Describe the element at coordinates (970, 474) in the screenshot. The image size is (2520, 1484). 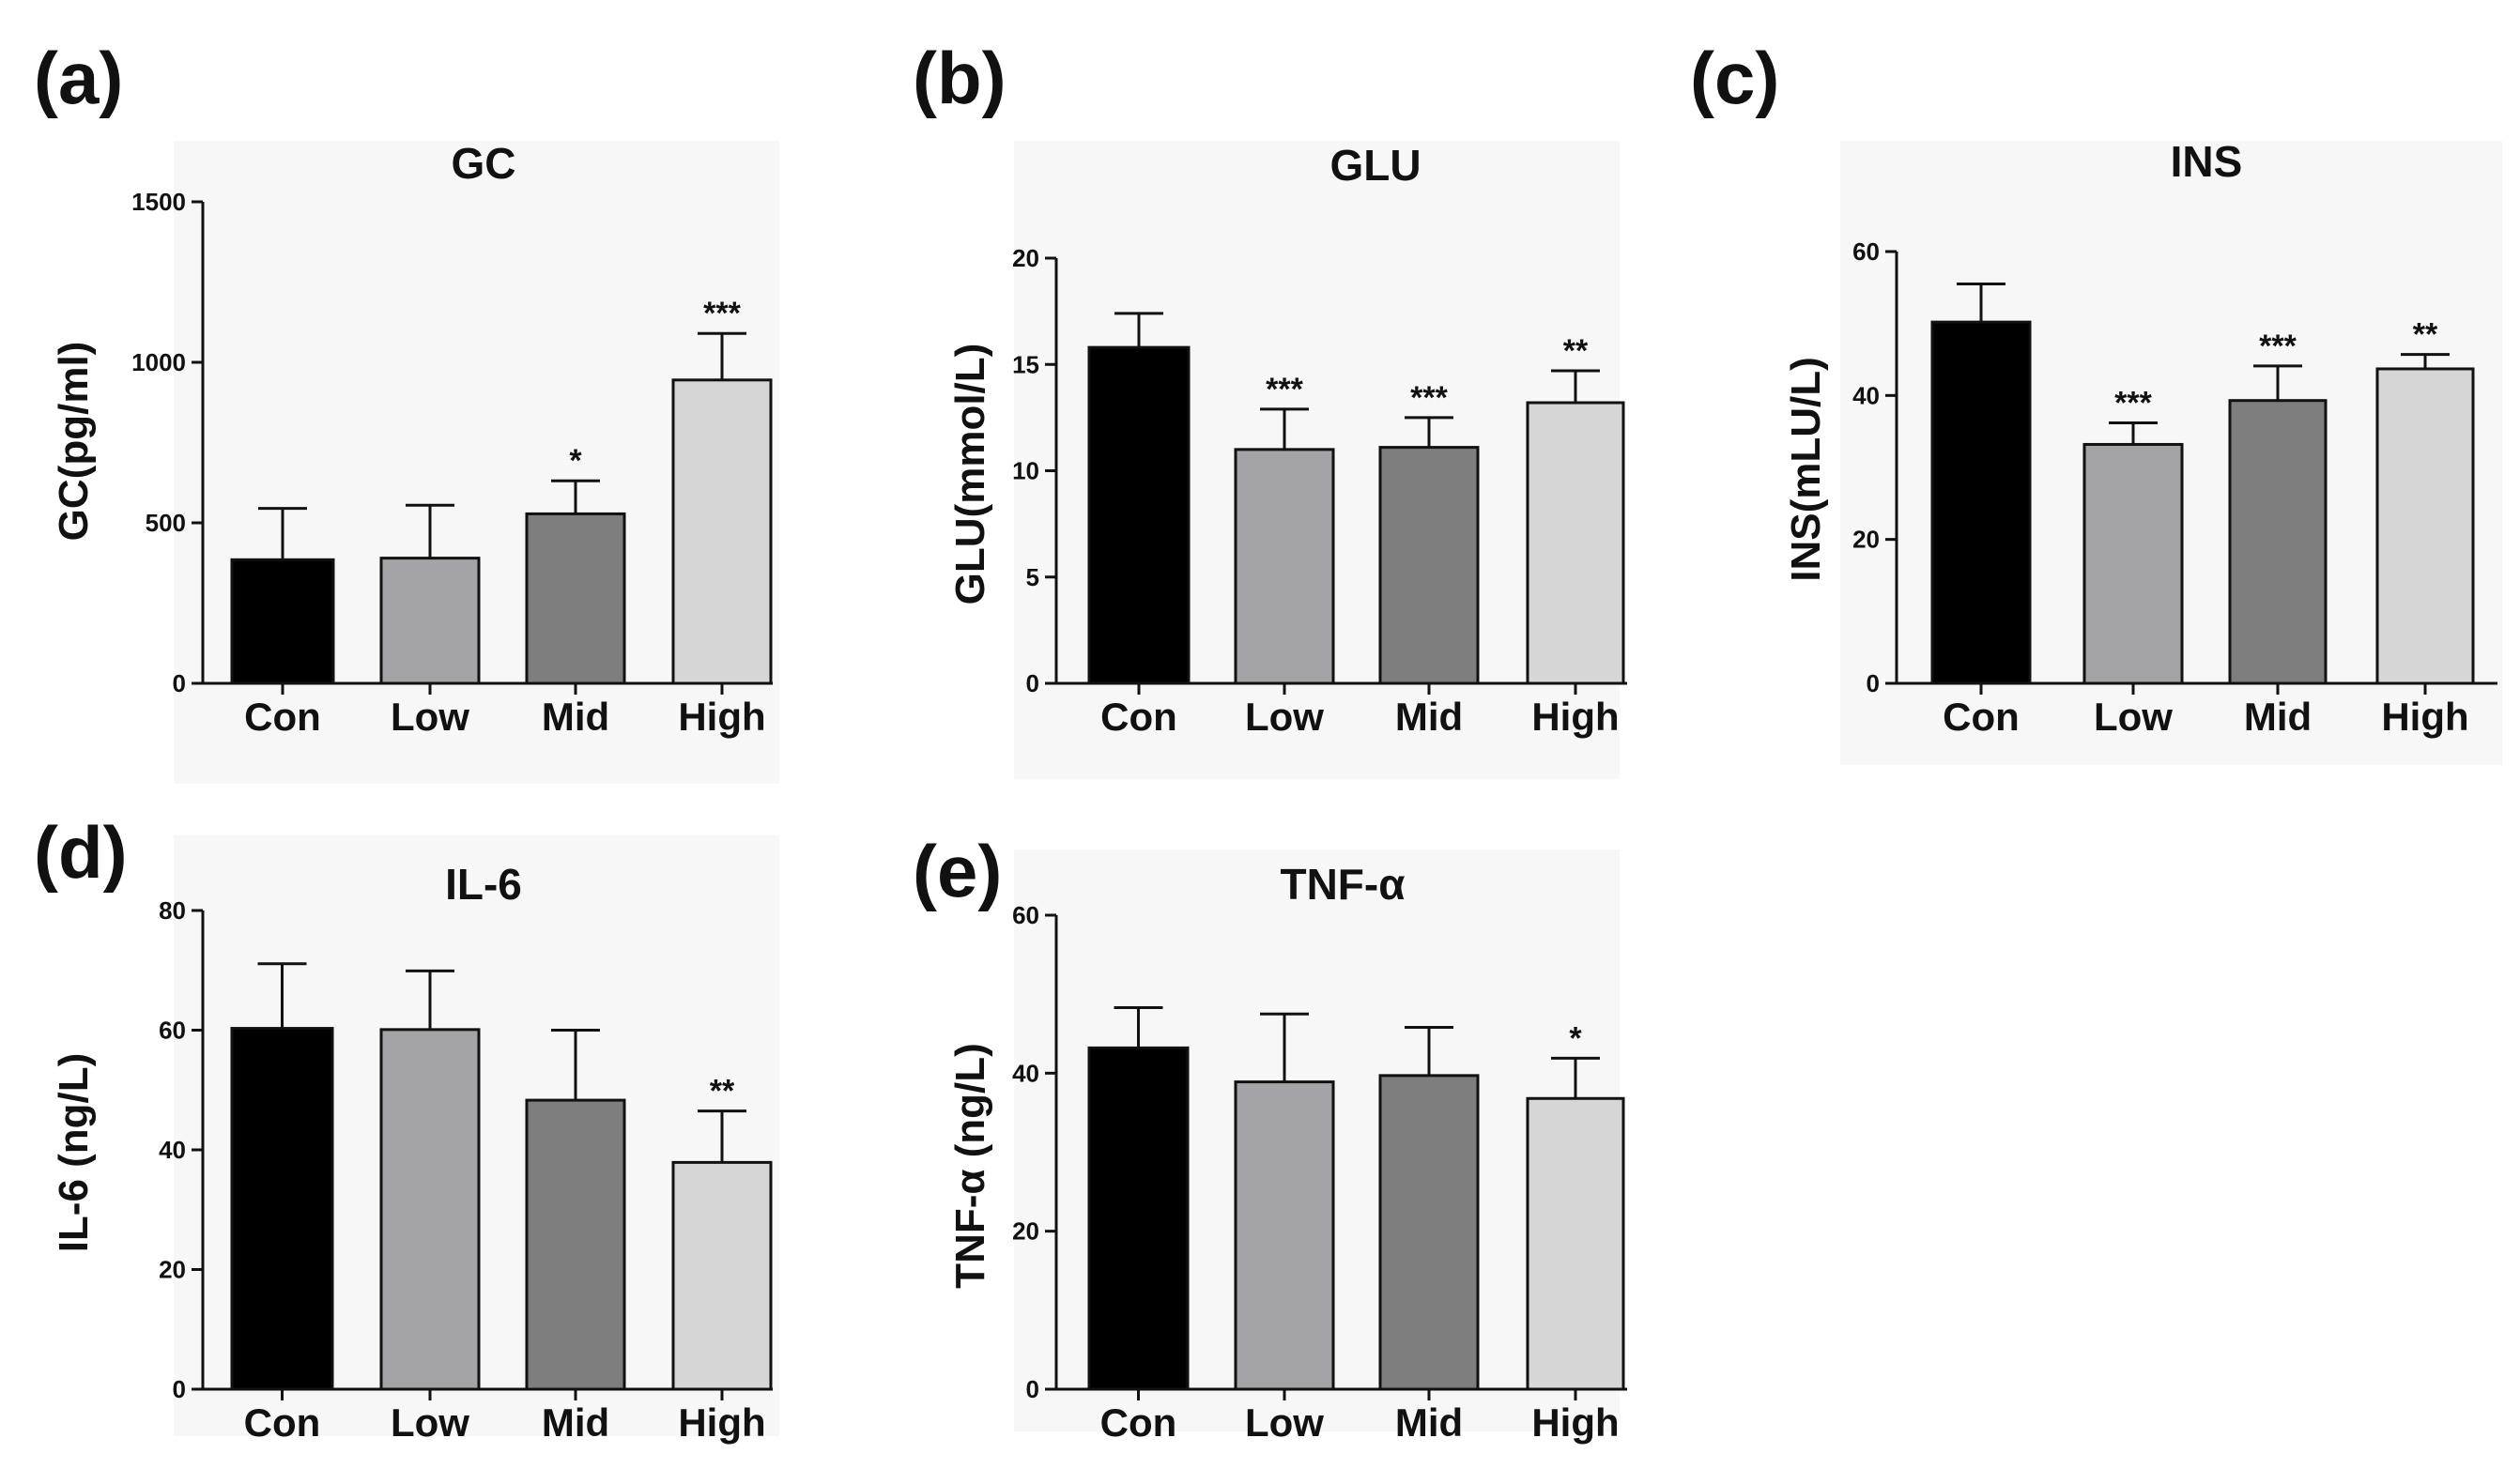
I see `y-axis-label: GLU(mmol/L)` at that location.